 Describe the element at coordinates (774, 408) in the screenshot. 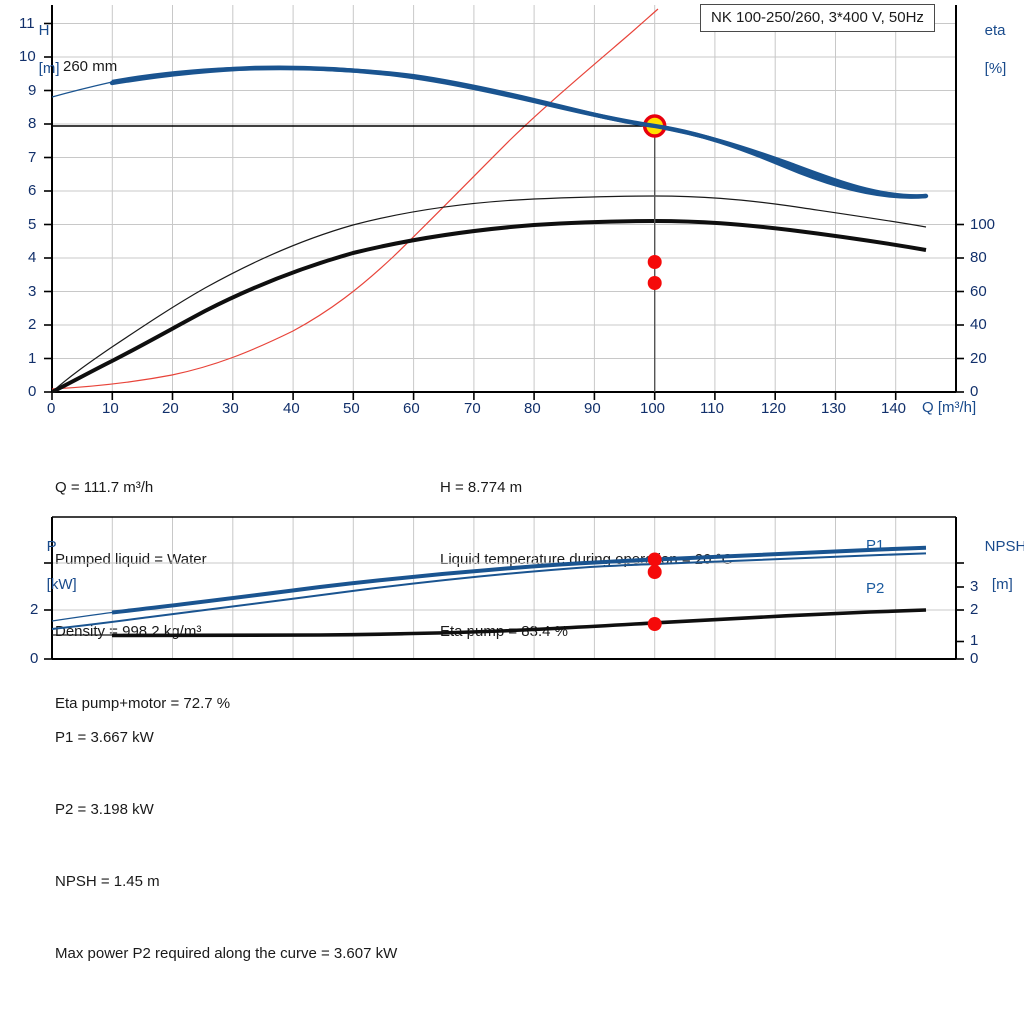

I see `upper-x-tick-120: 120` at that location.